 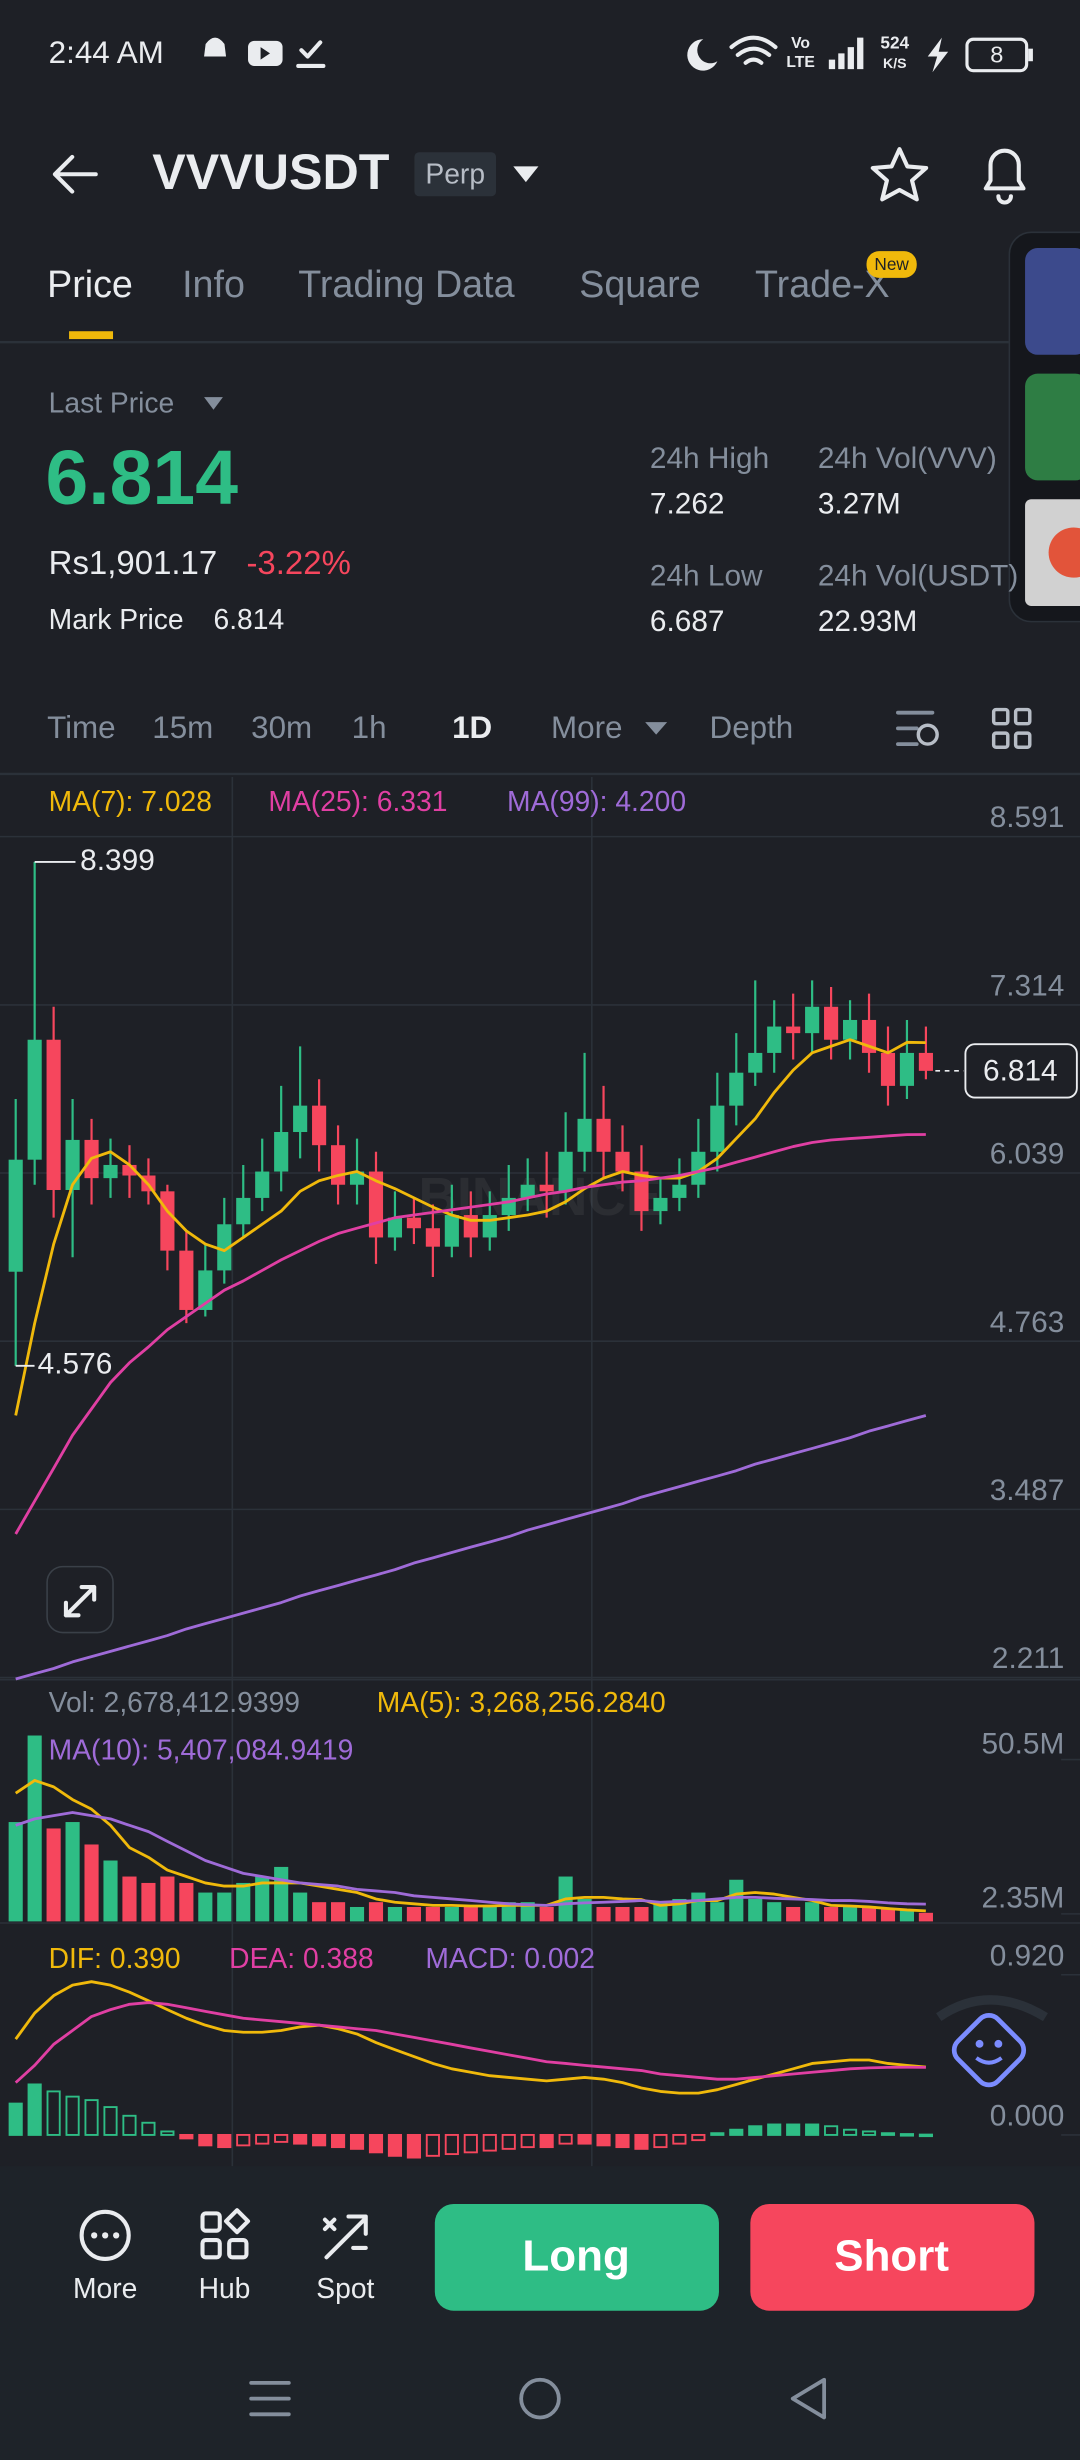 I want to click on y-tick-label: 4.763, so click(x=1027, y=1322).